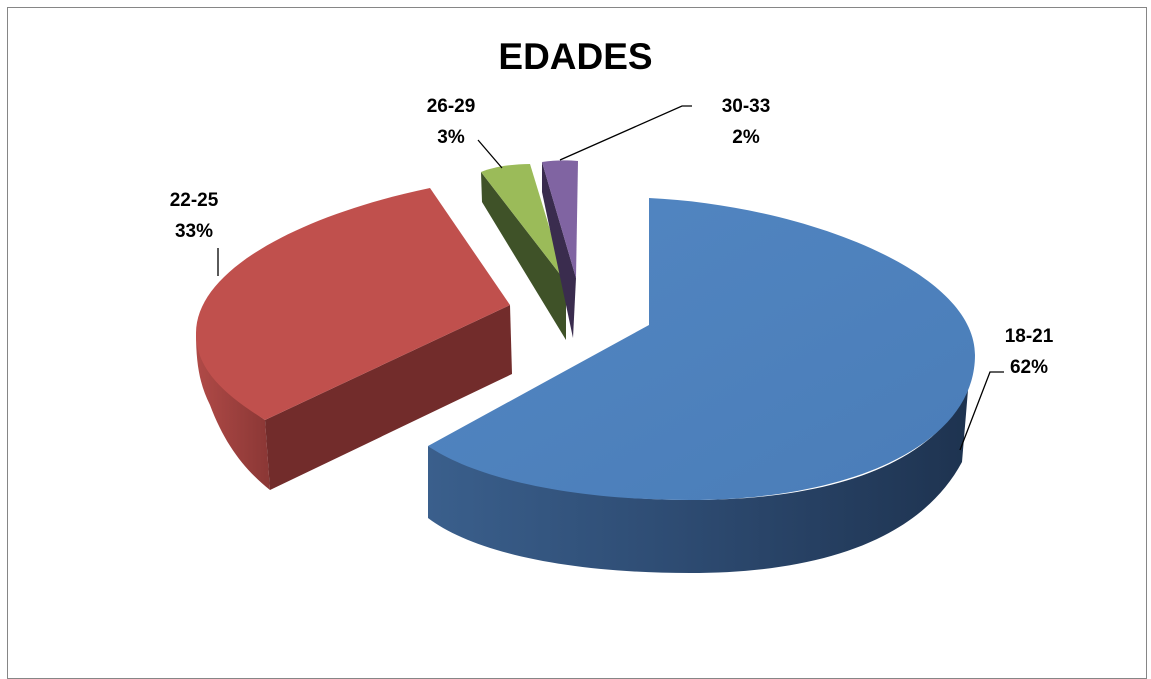 The width and height of the screenshot is (1151, 679). I want to click on slice-22-25-outer-side, so click(233, 411).